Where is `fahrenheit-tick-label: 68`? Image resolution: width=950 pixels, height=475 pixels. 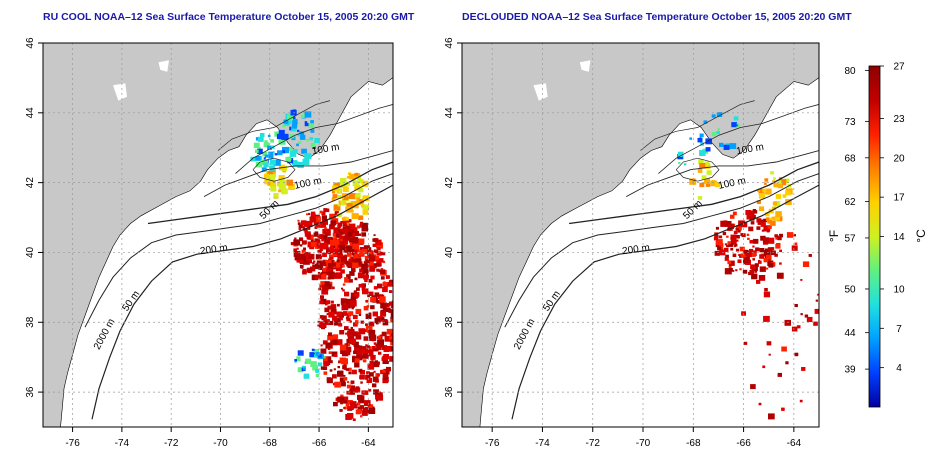
fahrenheit-tick-label: 68 is located at coordinates (850, 158).